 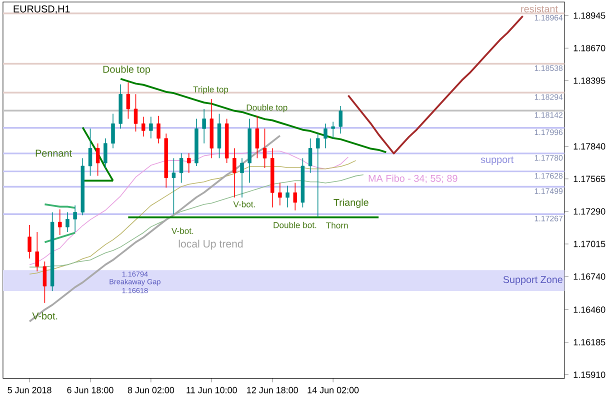 What do you see at coordinates (590, 244) in the screenshot?
I see `y-tick-label: 1.17015` at bounding box center [590, 244].